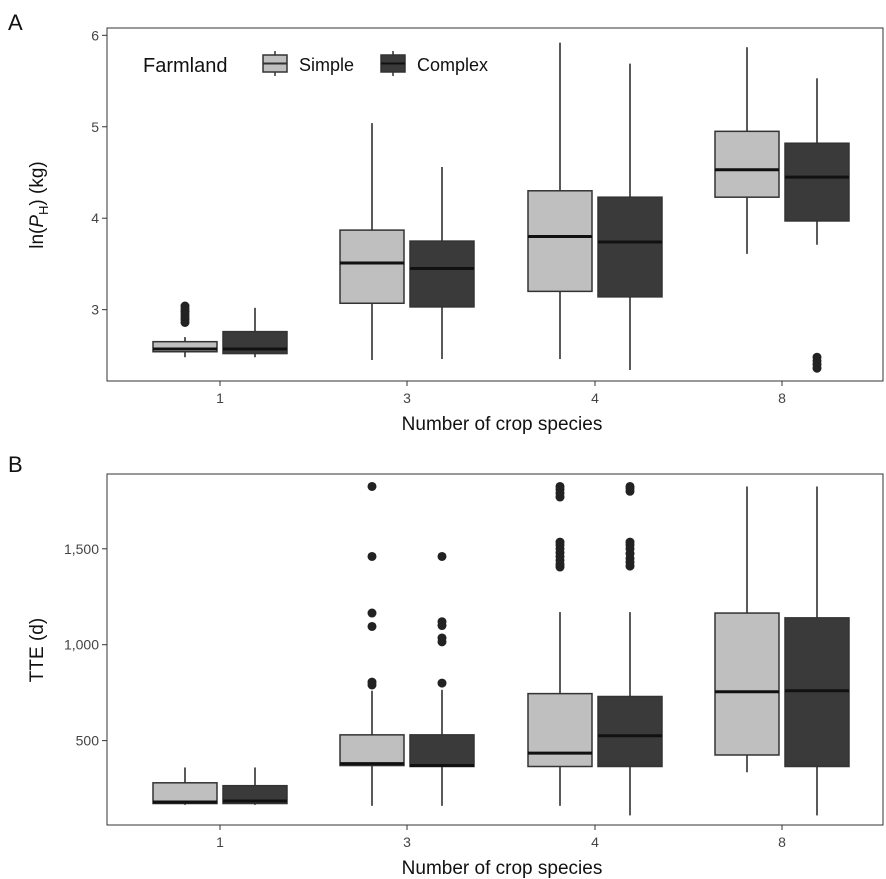 The image size is (886, 879). I want to click on legend-key-simple, so click(275, 63).